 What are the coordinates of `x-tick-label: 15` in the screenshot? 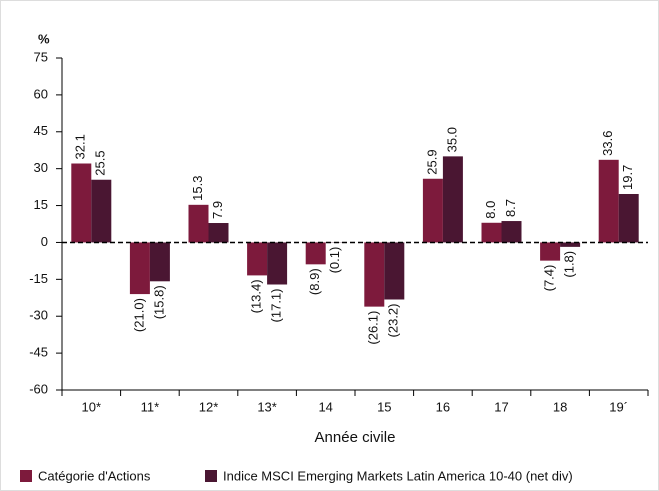 It's located at (384, 406).